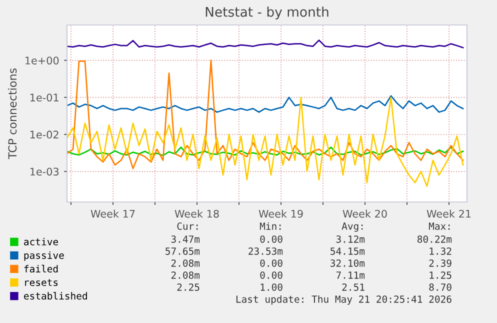 Image resolution: width=497 pixels, height=323 pixels. I want to click on text: Cur:, so click(187, 226).